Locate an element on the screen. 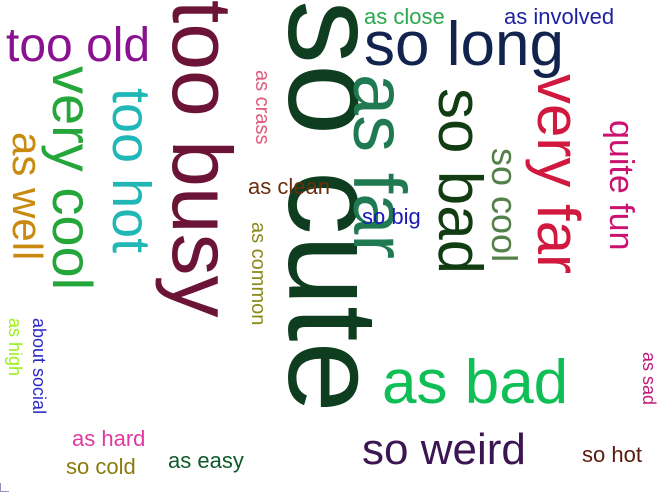 The width and height of the screenshot is (672, 492). word-about-social: about social is located at coordinates (39, 366).